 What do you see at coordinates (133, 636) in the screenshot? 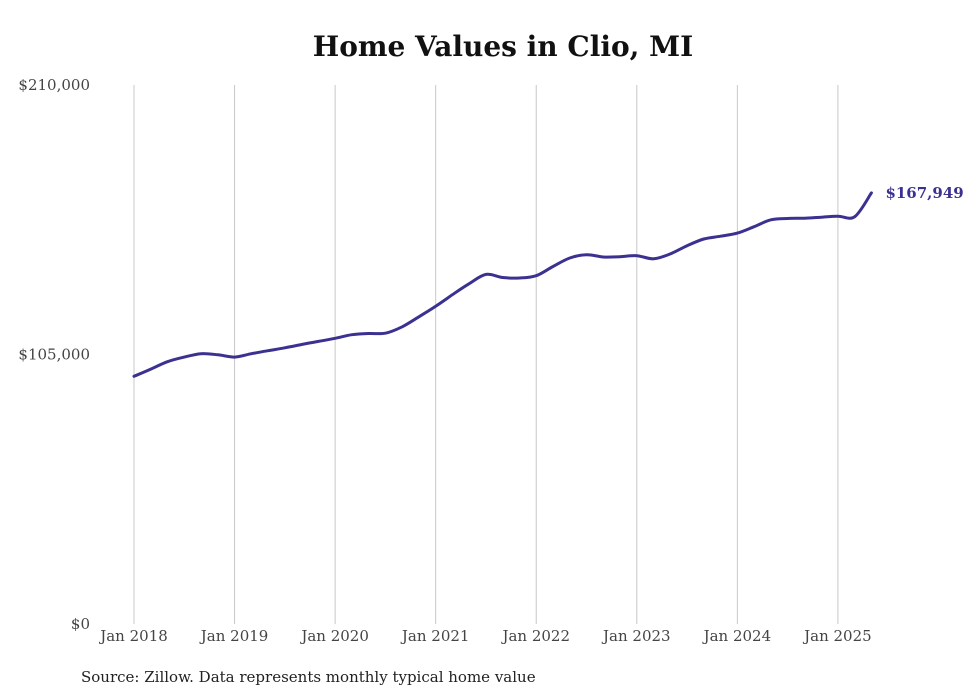
I see `x-tick-label: Jan 2018` at bounding box center [133, 636].